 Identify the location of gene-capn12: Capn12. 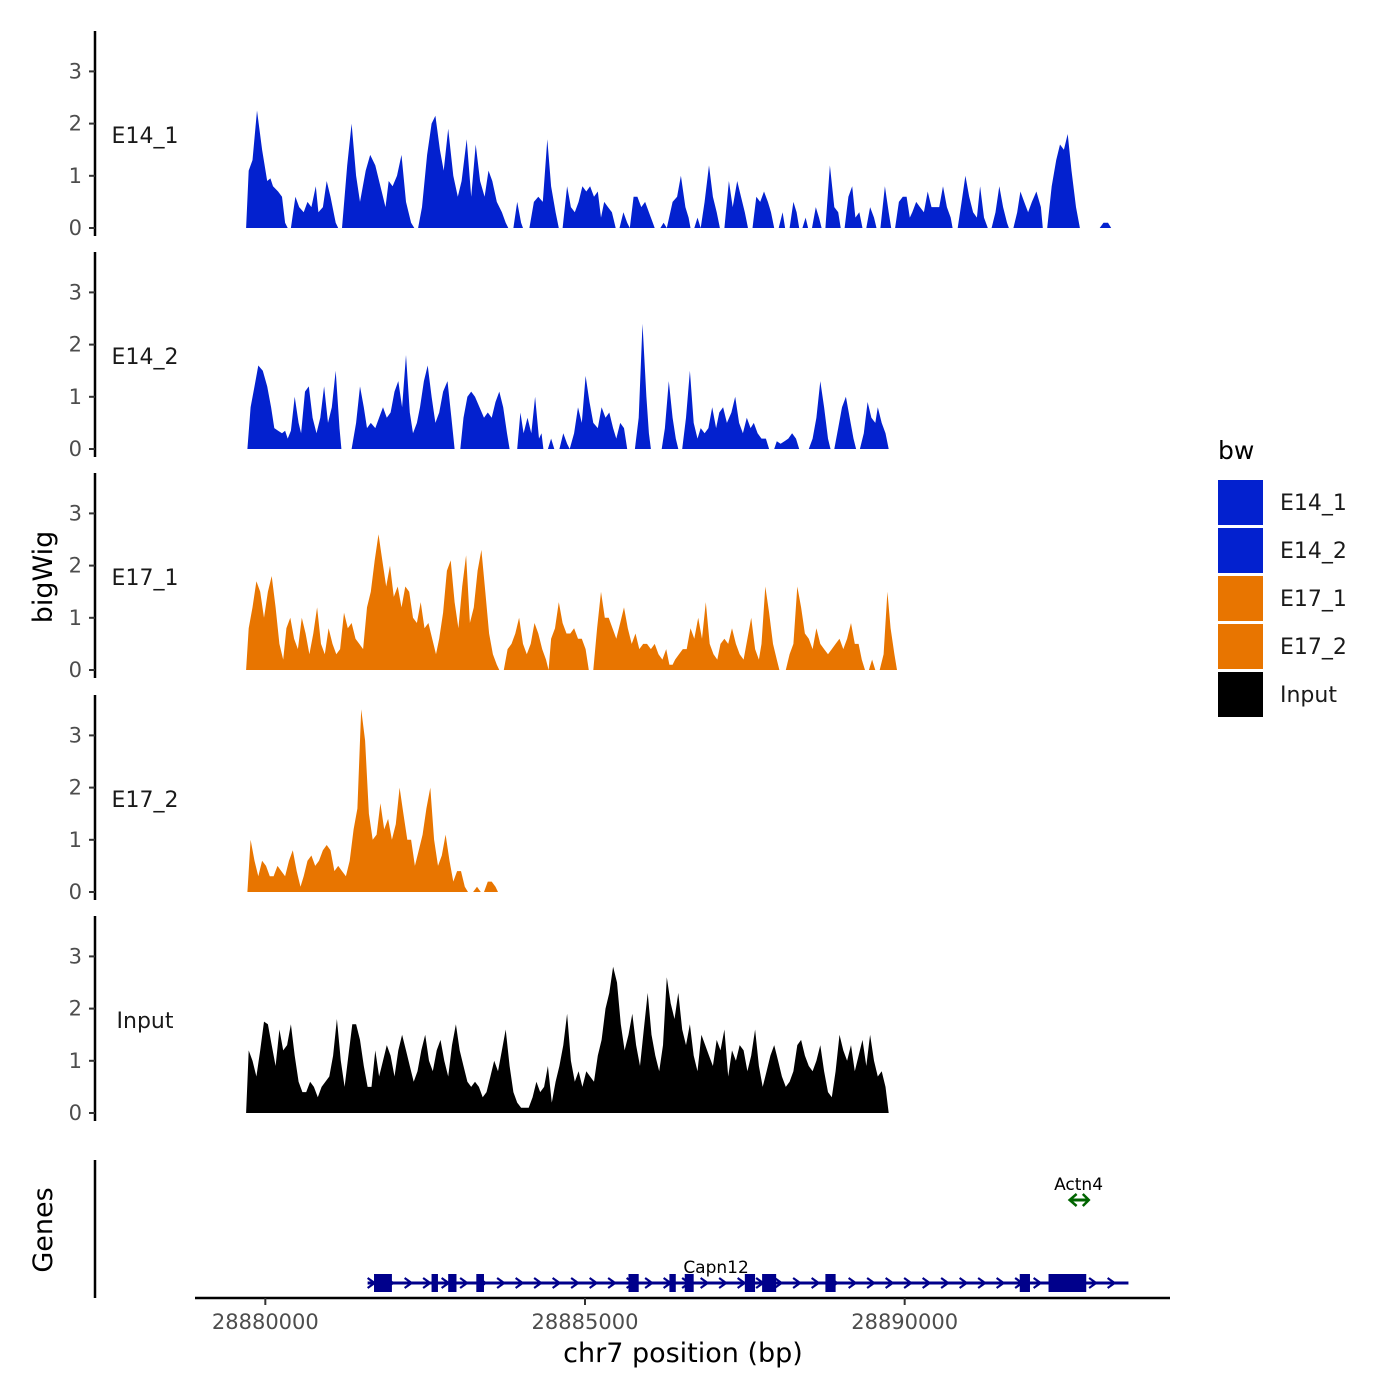
(747, 1275).